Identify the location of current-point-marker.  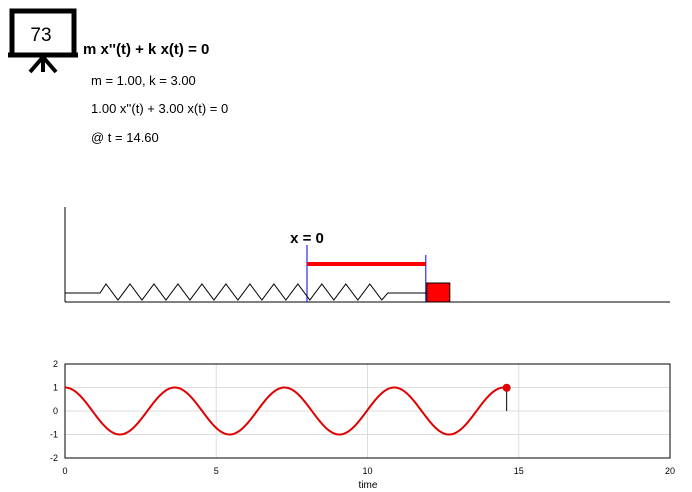
(506, 387).